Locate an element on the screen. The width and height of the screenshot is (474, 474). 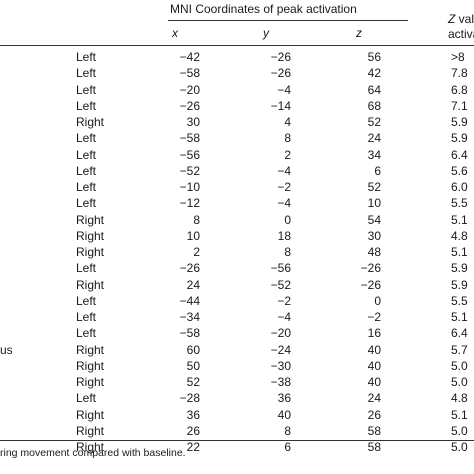
z-value-cell: 6.0 is located at coordinates (459, 187).